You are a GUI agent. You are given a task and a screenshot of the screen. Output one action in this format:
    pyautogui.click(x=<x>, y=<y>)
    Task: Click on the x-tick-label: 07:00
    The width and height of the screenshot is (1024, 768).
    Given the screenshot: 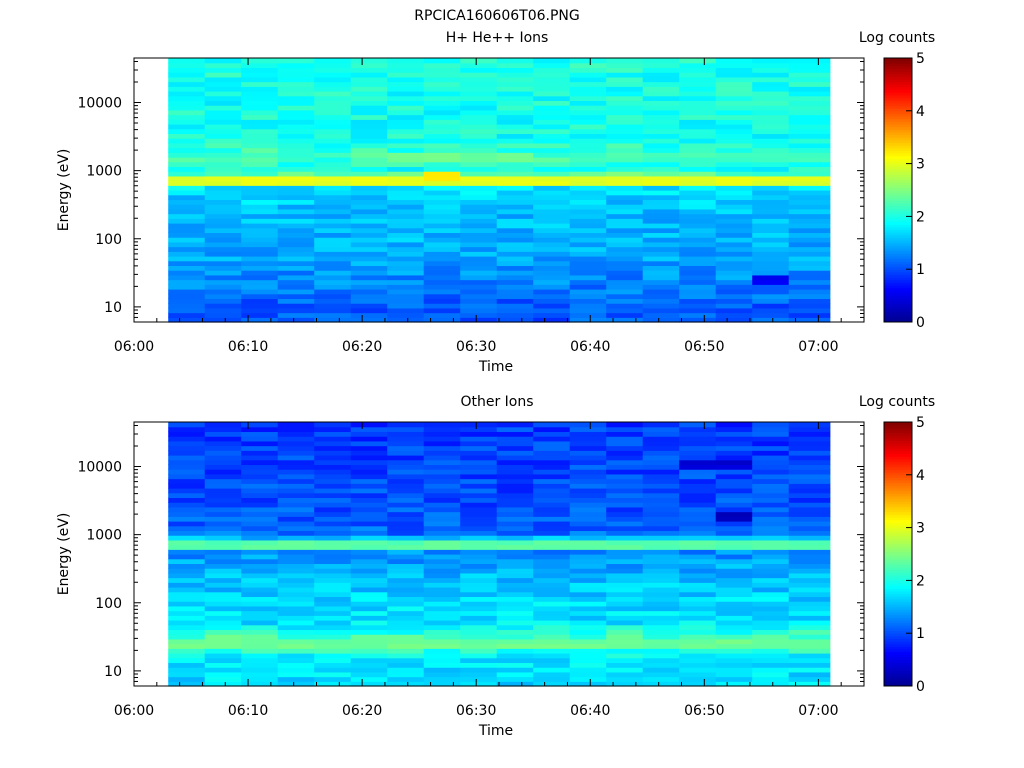 What is the action you would take?
    pyautogui.click(x=818, y=711)
    